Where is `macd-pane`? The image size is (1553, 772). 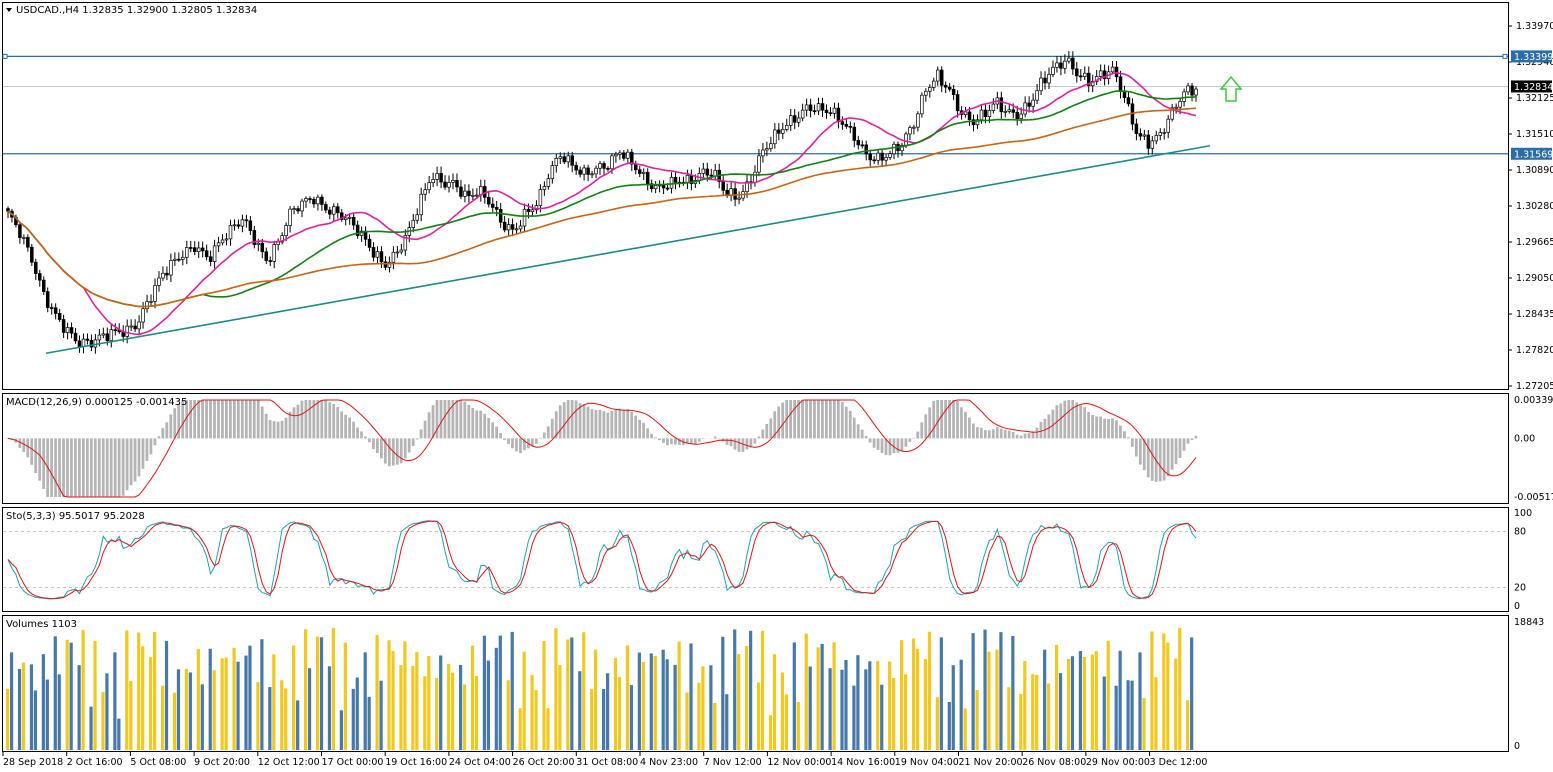 macd-pane is located at coordinates (755, 448).